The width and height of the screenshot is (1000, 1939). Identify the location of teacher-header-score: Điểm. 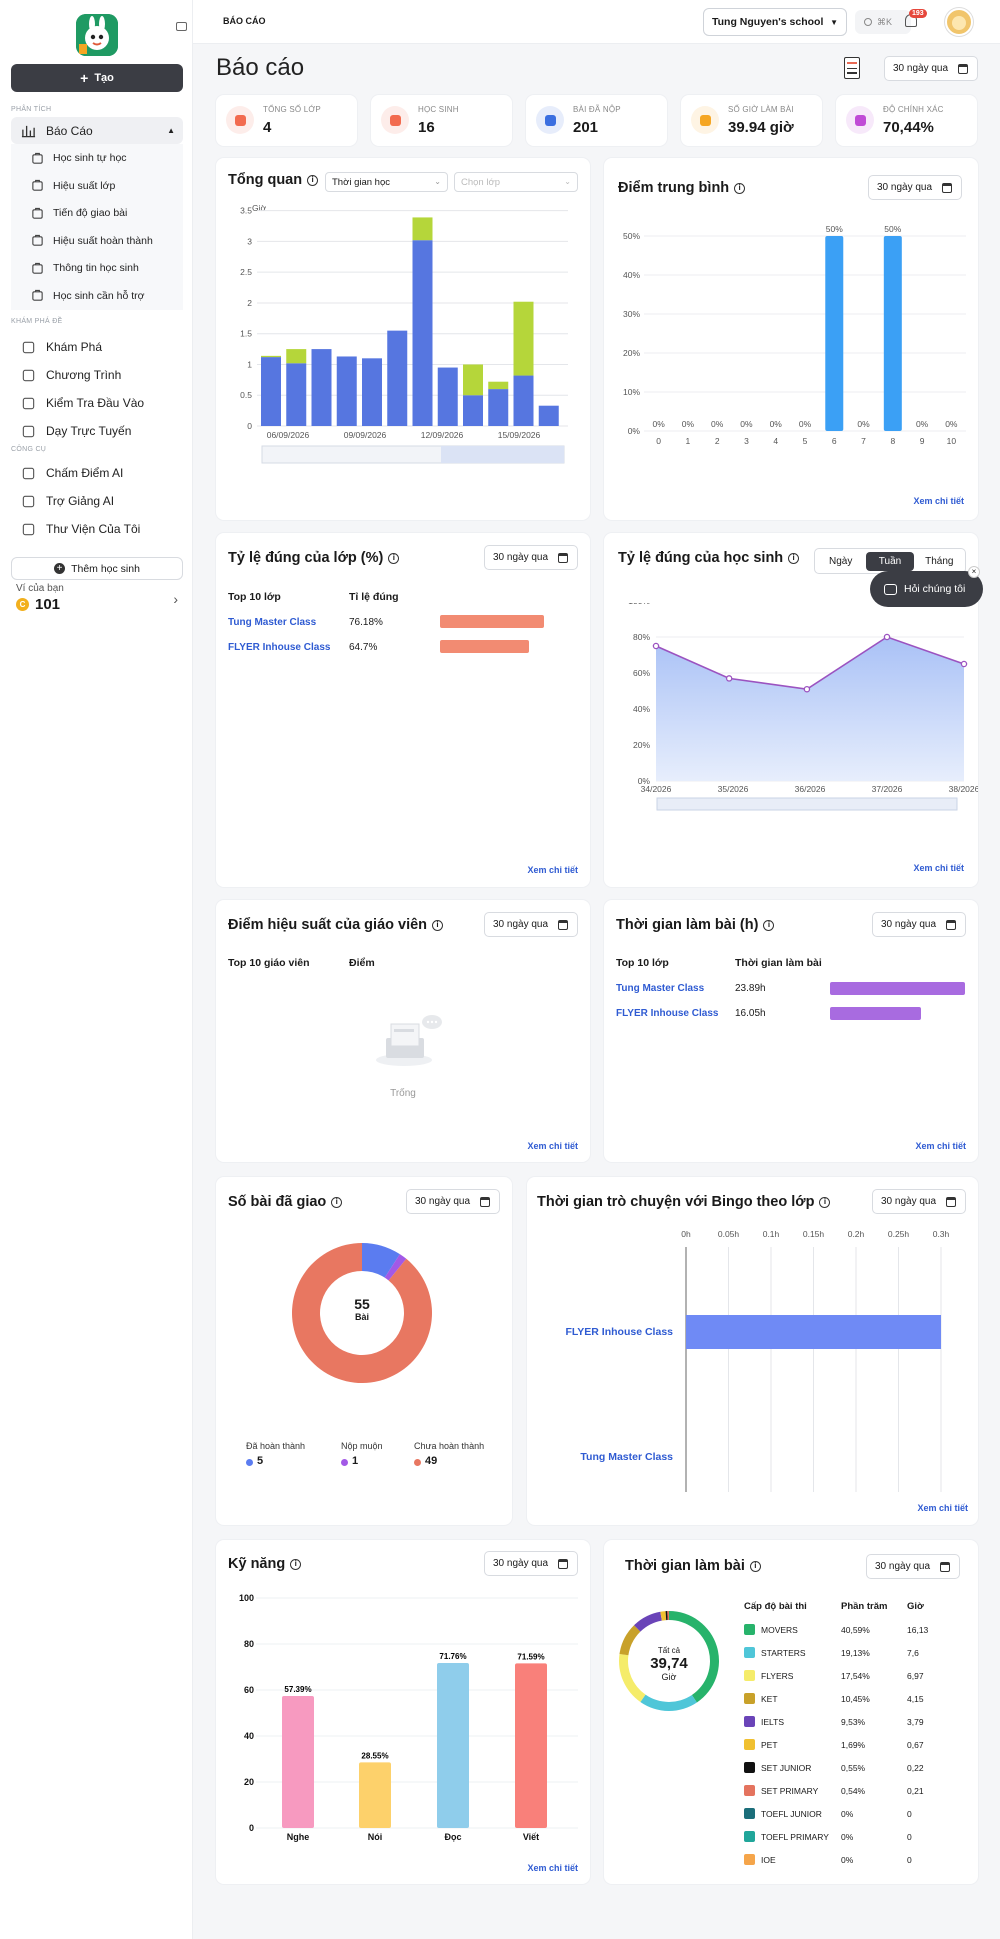
(362, 963).